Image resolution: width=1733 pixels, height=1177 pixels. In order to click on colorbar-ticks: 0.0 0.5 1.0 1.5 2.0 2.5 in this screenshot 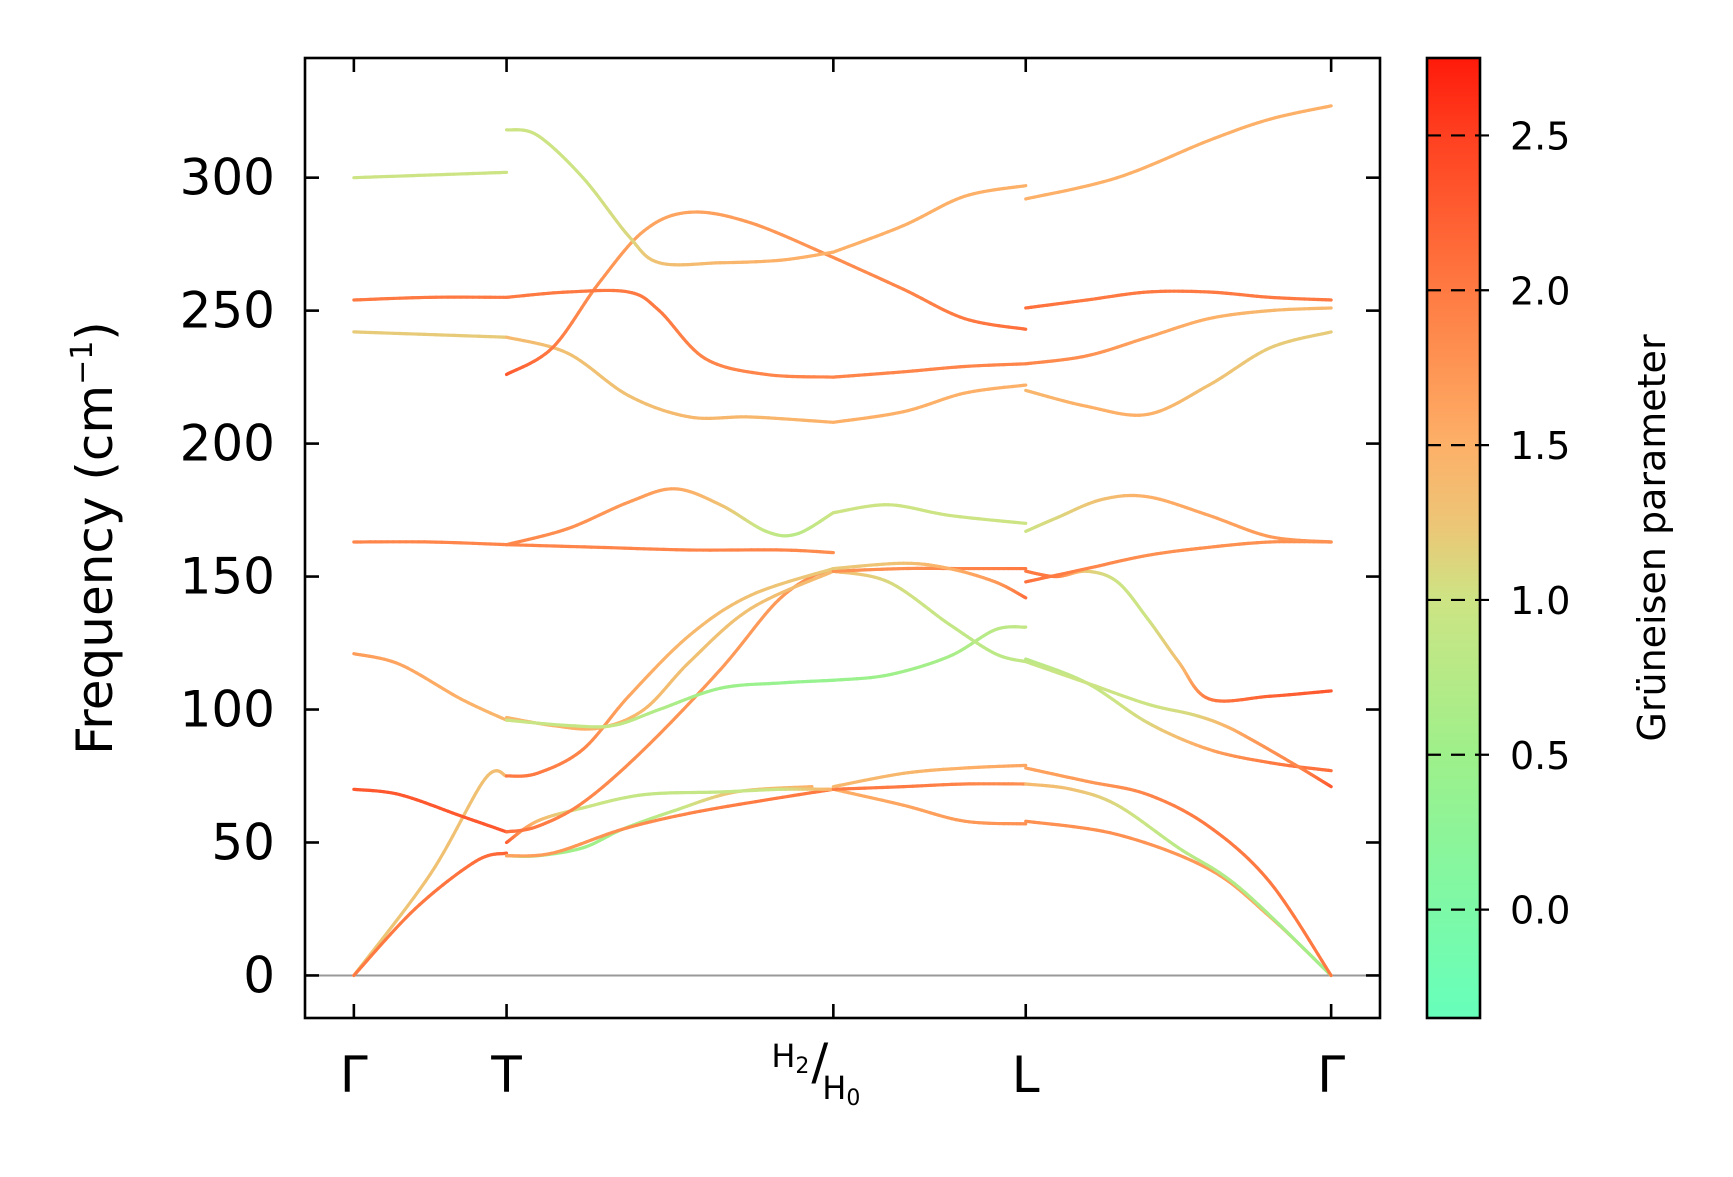, I will do `click(1498, 523)`.